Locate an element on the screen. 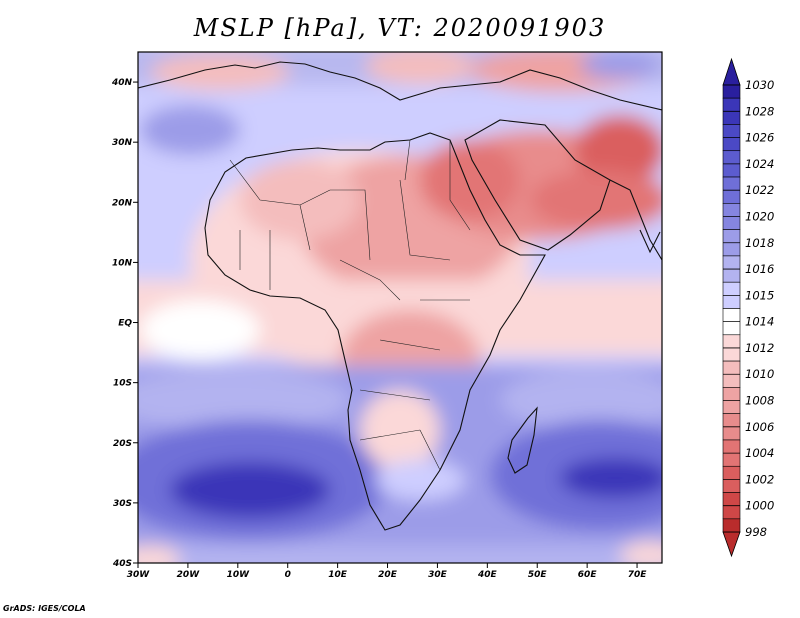 The image size is (800, 618). colorbar-label: 1018 is located at coordinates (759, 243).